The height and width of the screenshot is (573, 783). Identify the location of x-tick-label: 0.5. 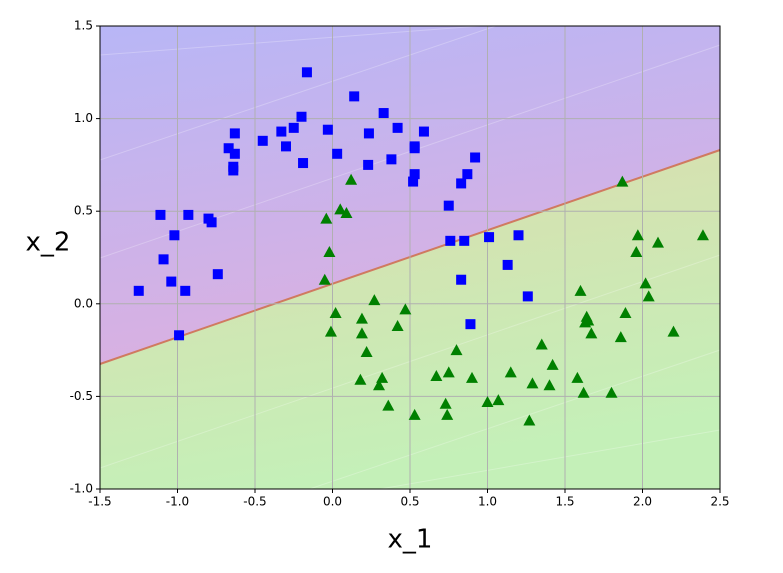
(409, 502).